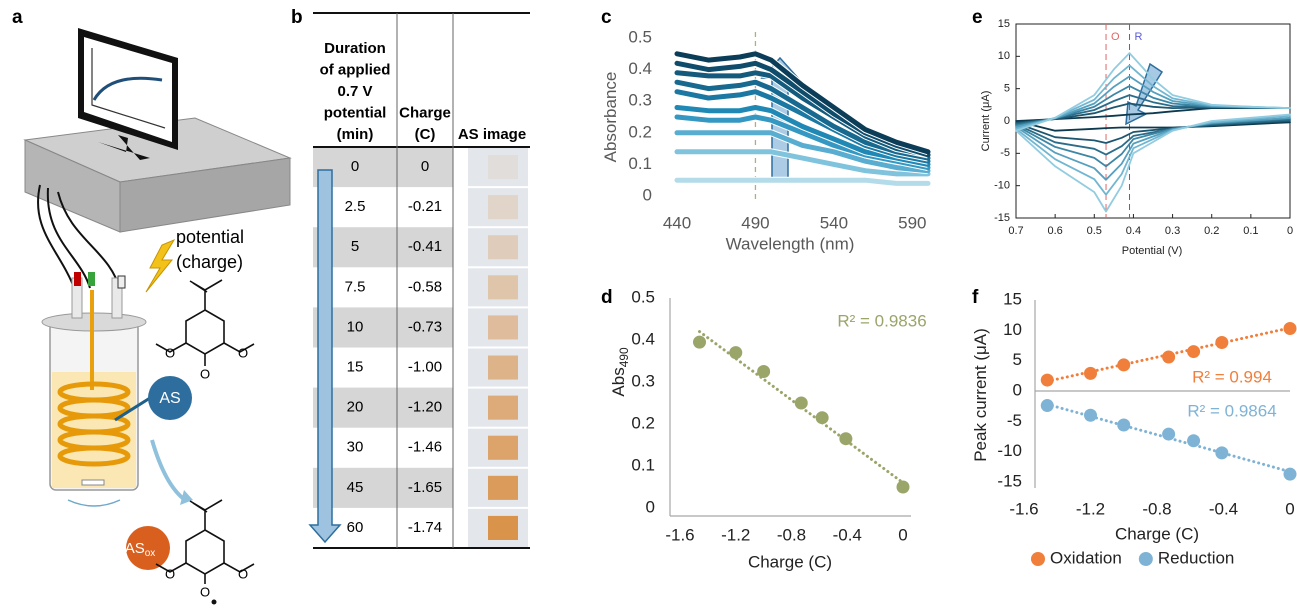  Describe the element at coordinates (355, 407) in the screenshot. I see `table-cell: 20` at that location.